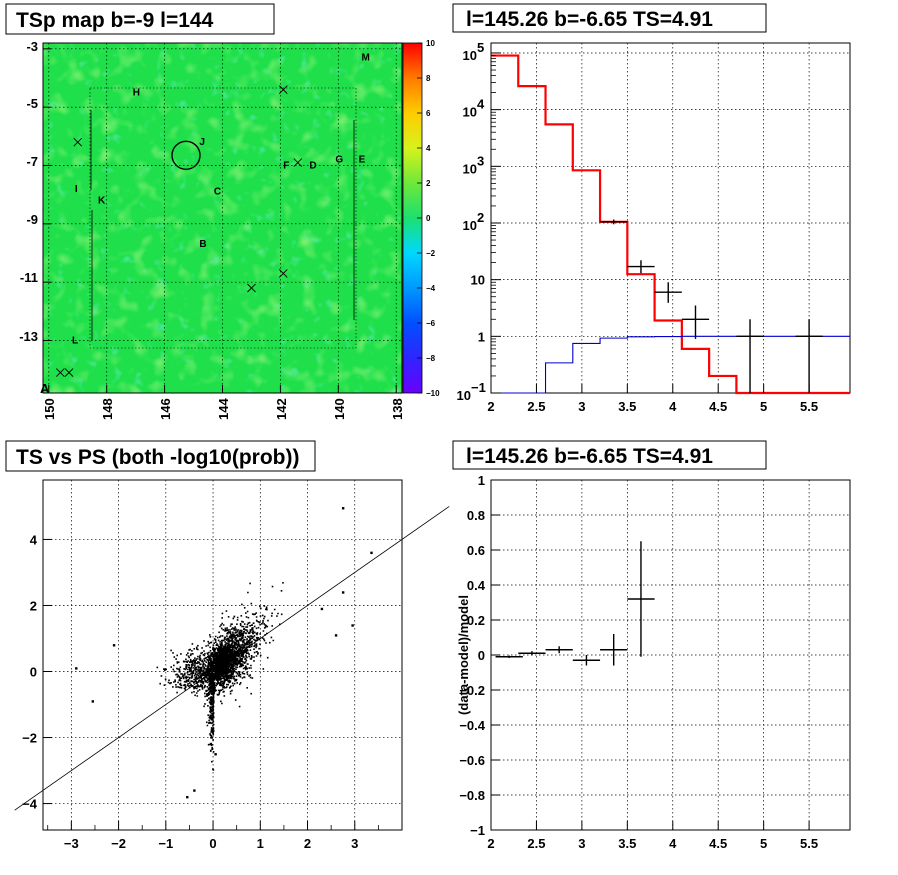  Describe the element at coordinates (213, 836) in the screenshot. I see `scatter-x-axis: −3 −2 −1 0 1 2 3` at that location.